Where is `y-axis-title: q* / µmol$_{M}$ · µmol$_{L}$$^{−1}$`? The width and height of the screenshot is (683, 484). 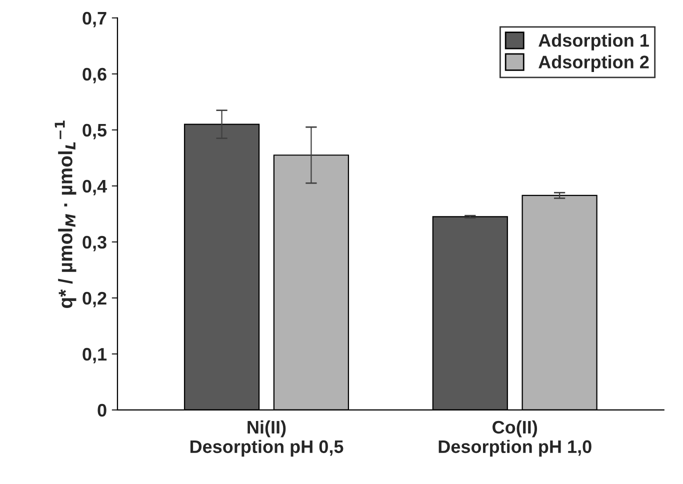
y-axis-title: q* / µmol$_{M}$ · µmol$_{L}$$^{−1}$ is located at coordinates (65, 214).